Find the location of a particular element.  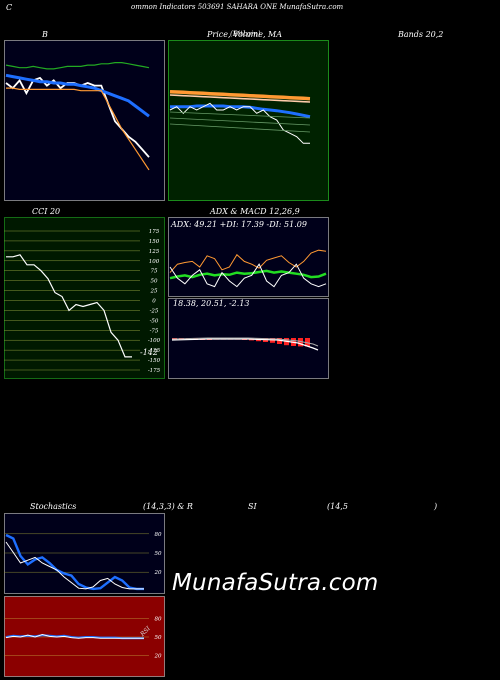

stochastics-chart: 80 50 20 is located at coordinates (84, 553).